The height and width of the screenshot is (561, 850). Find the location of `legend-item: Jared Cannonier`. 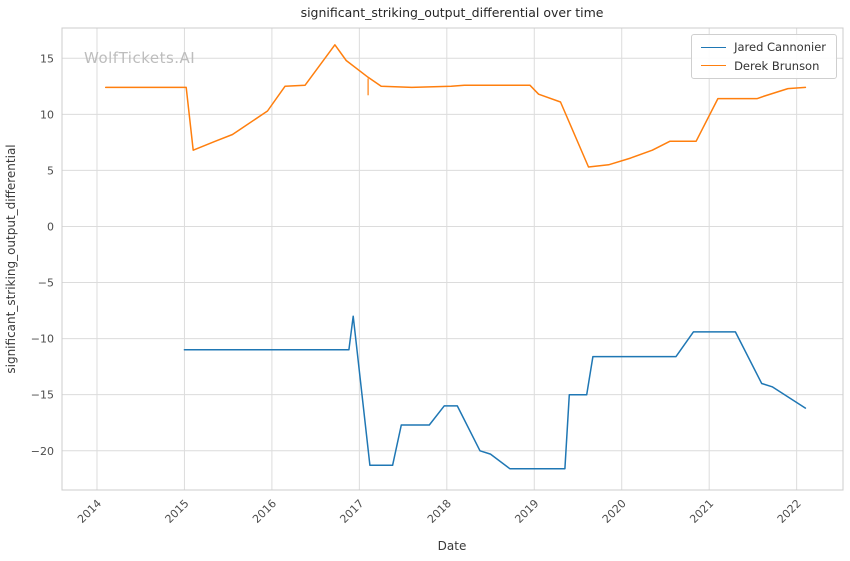

legend-item: Jared Cannonier is located at coordinates (763, 47).